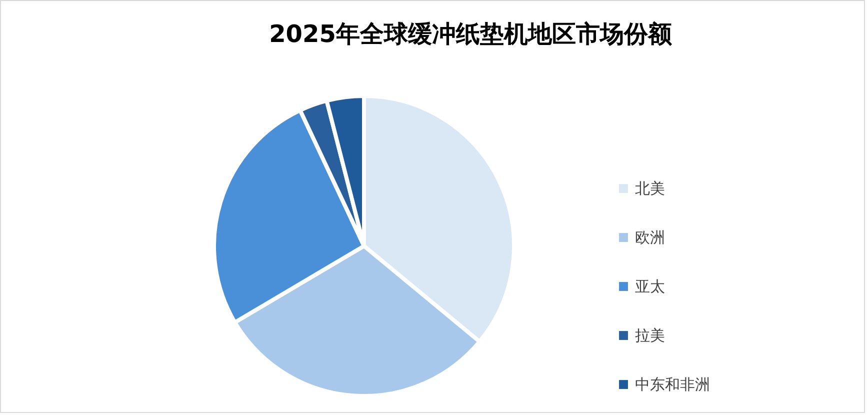 This screenshot has width=867, height=415. I want to click on legend-label: 中东和非洲, so click(672, 385).